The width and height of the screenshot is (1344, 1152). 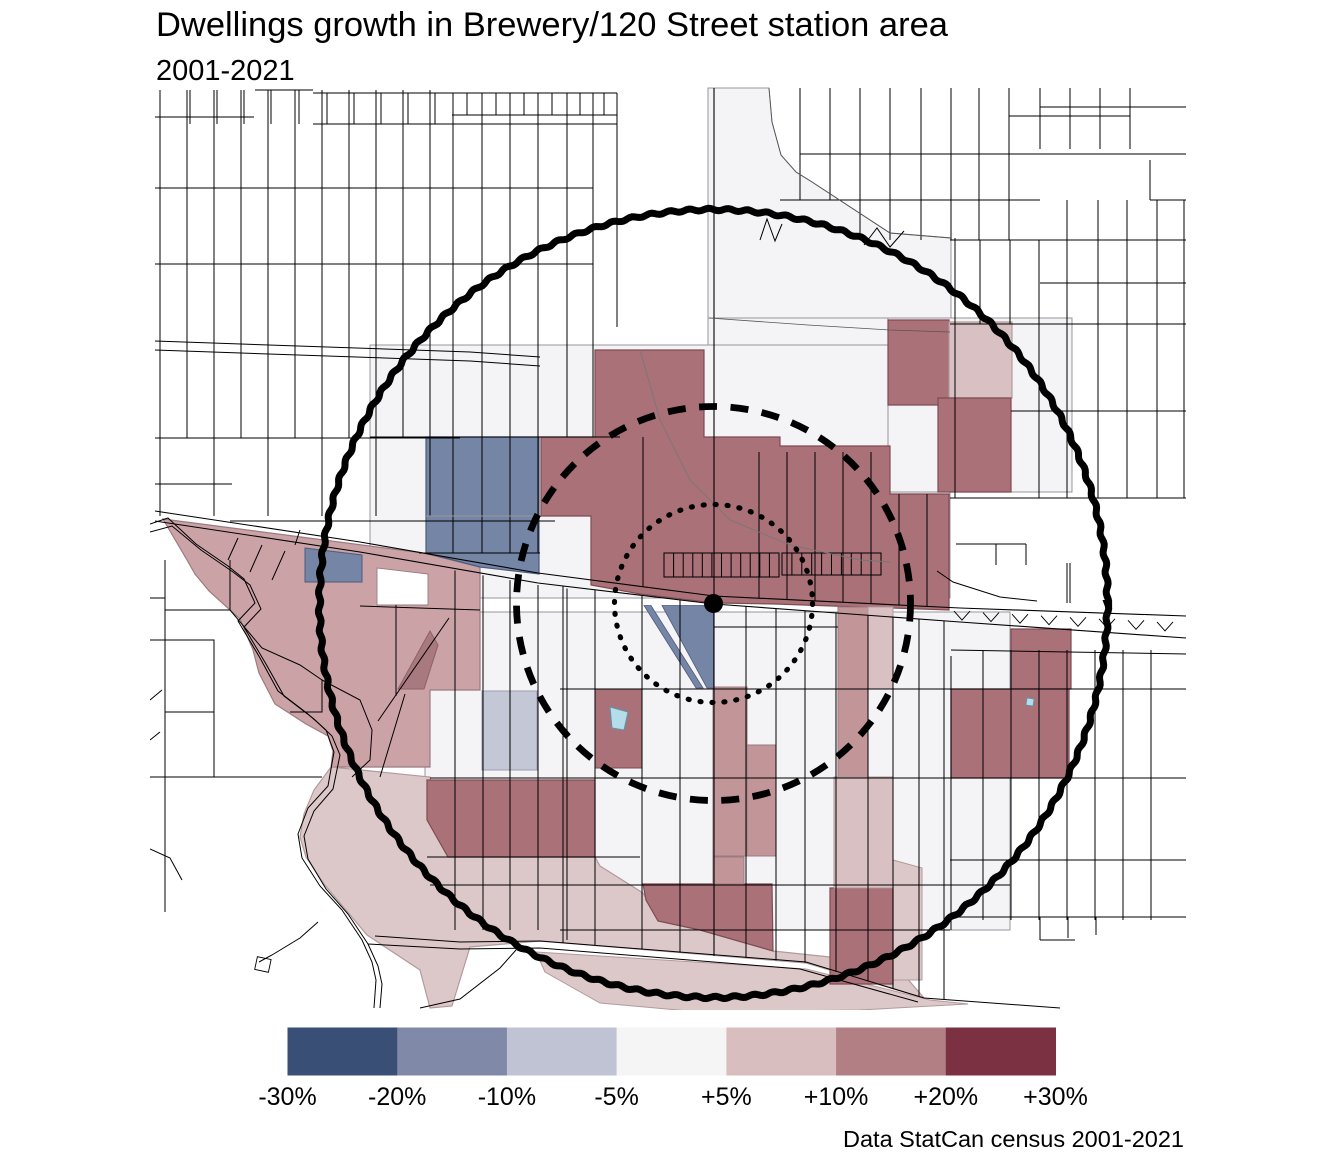 What do you see at coordinates (225, 71) in the screenshot?
I see `svg-text: 2001-2021` at bounding box center [225, 71].